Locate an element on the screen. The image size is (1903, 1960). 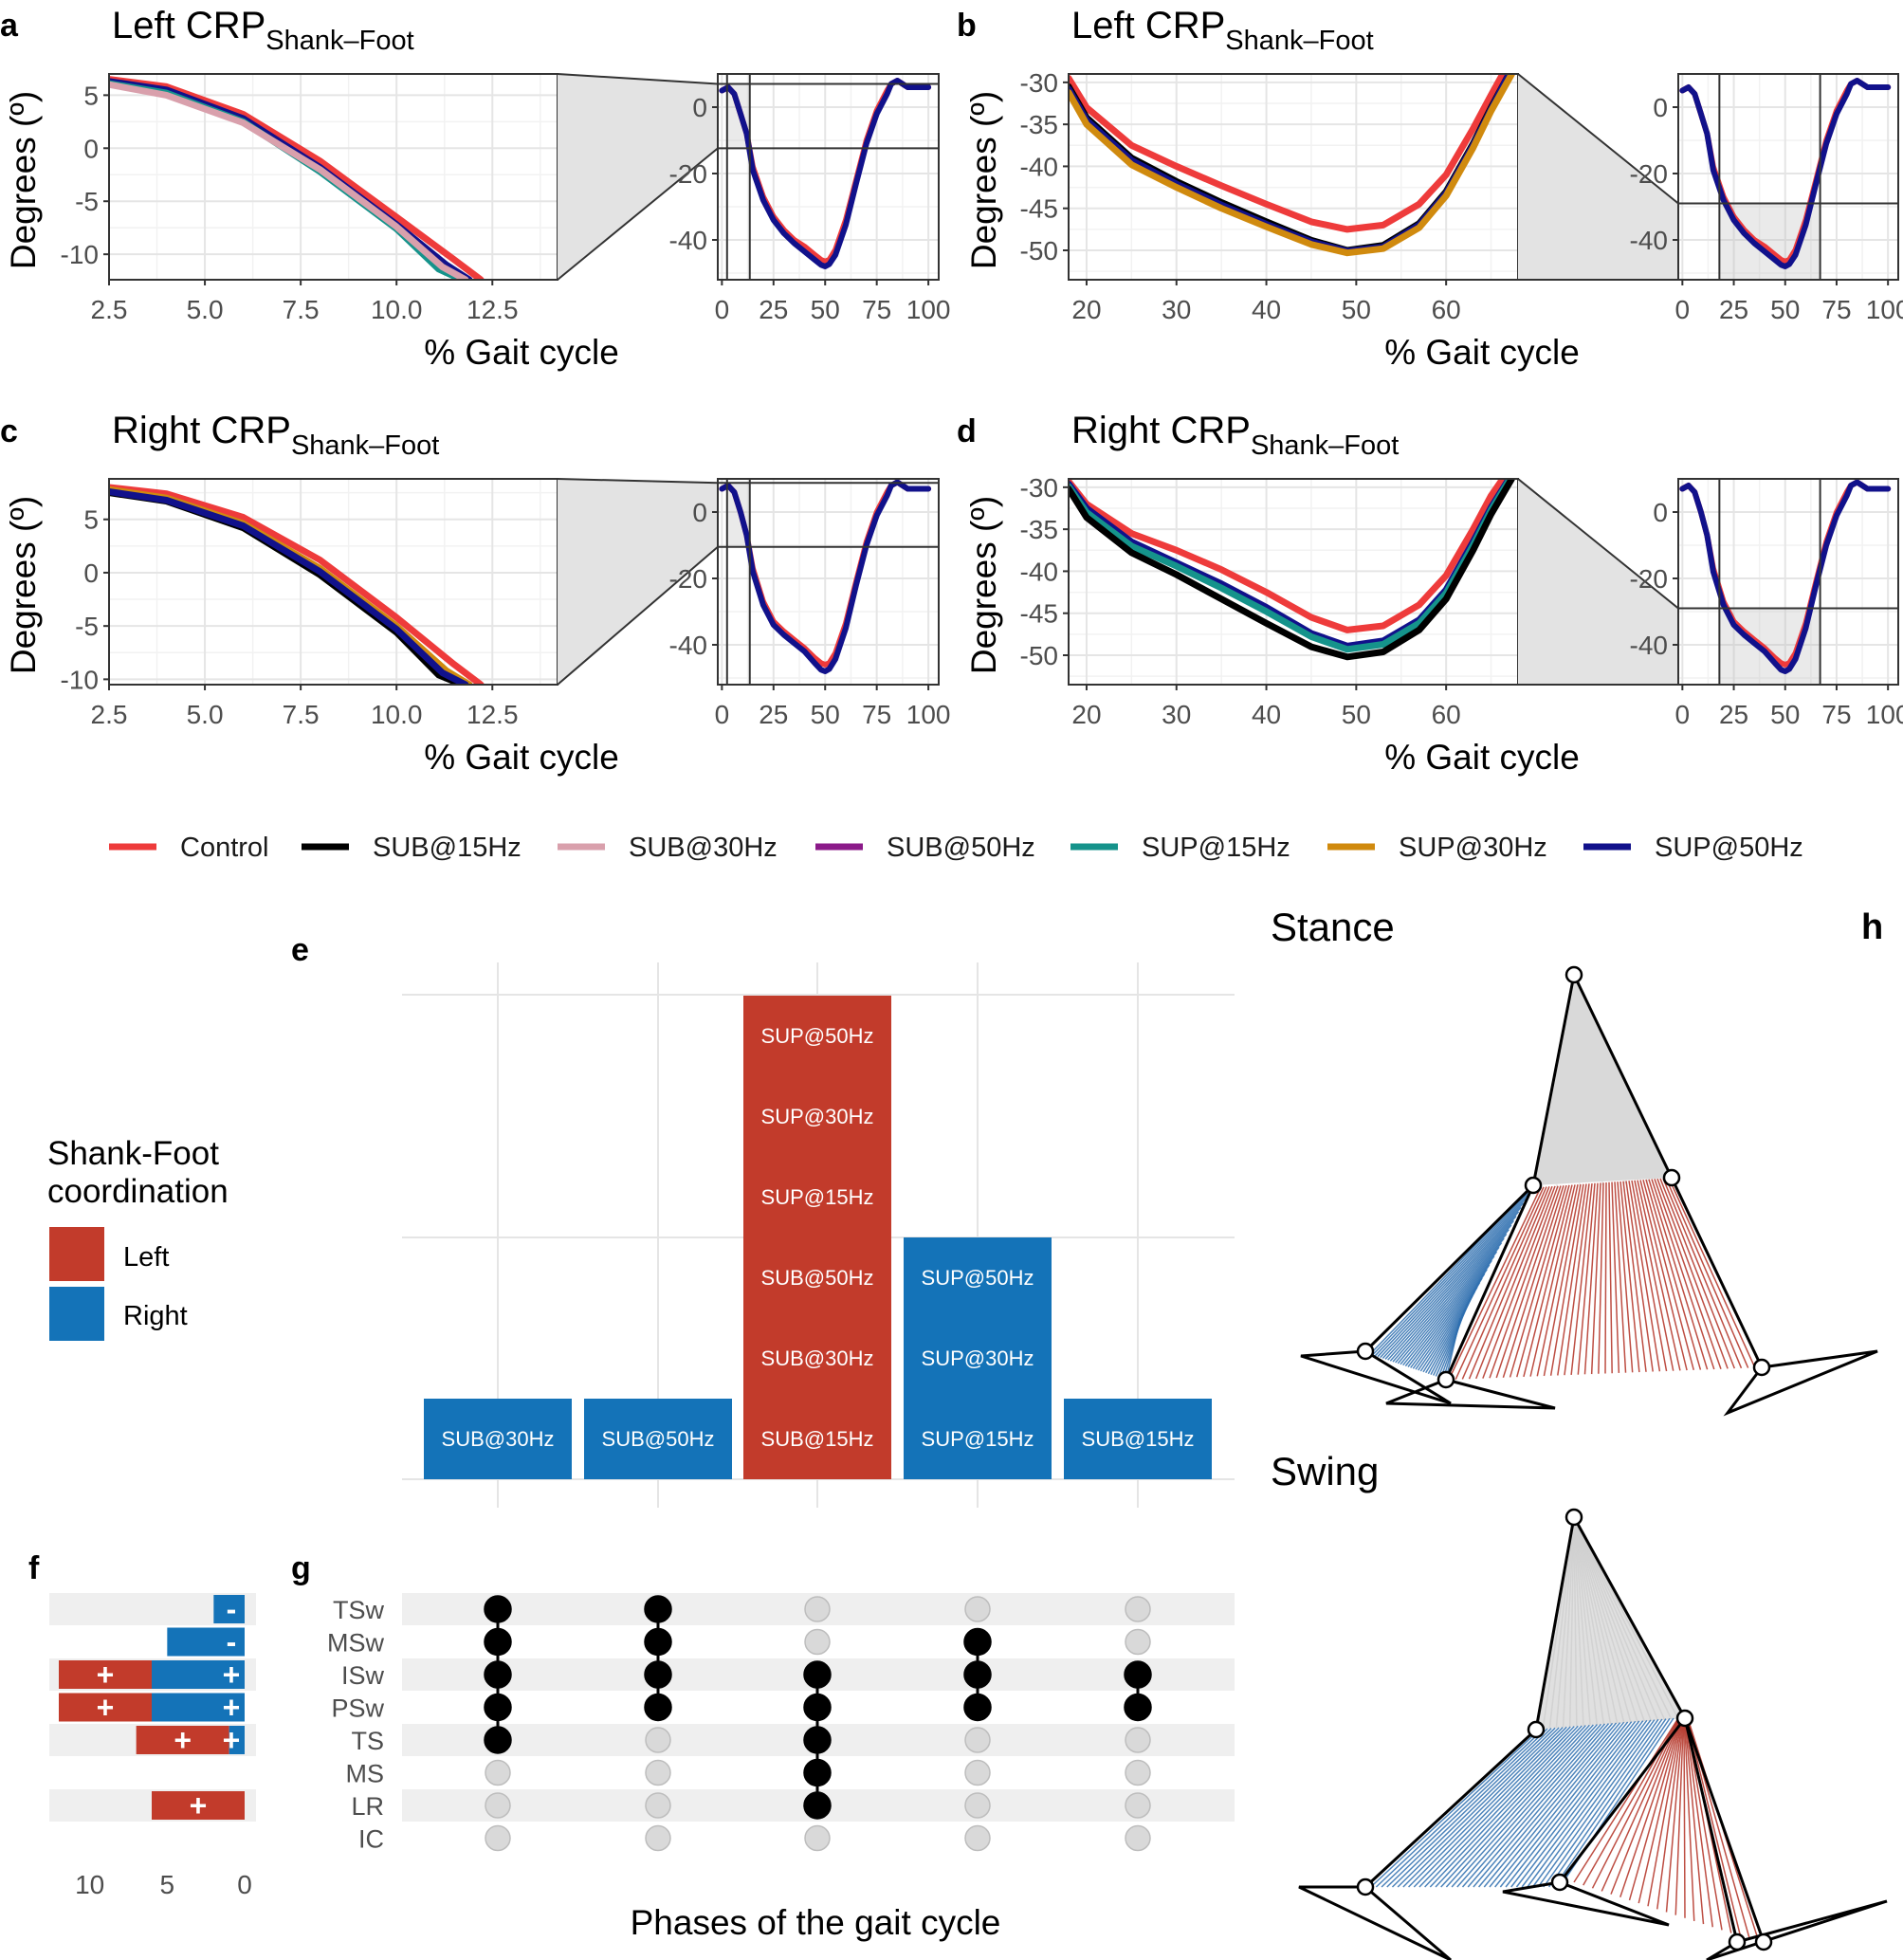
y-tick-label-b: -40 is located at coordinates (1039, 166).